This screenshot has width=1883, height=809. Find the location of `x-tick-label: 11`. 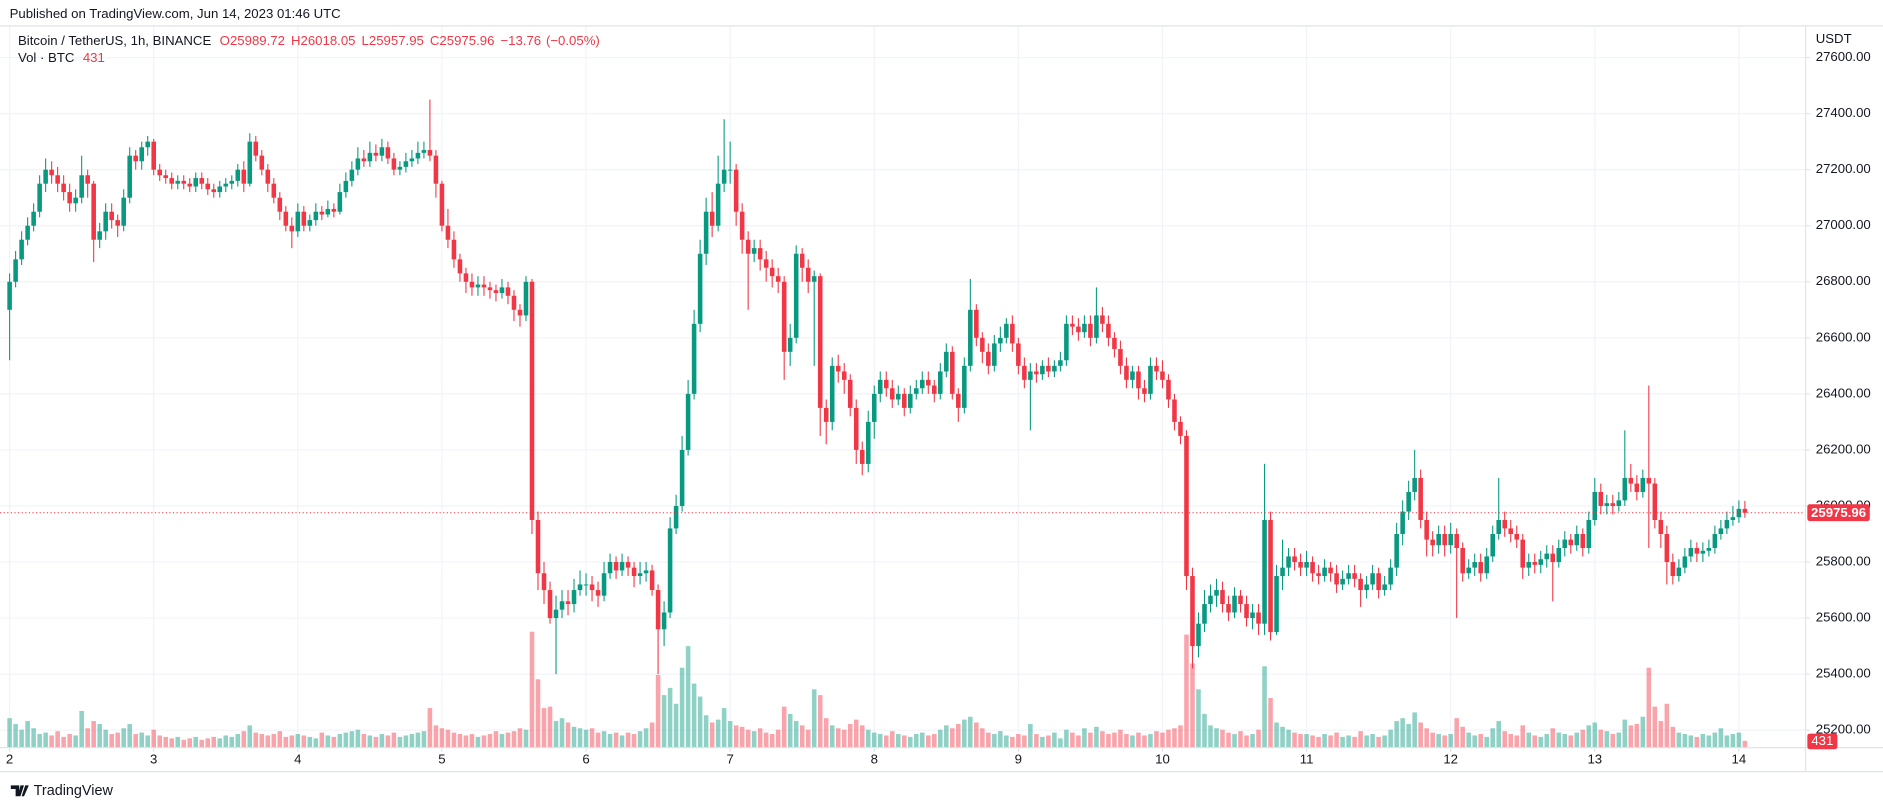

x-tick-label: 11 is located at coordinates (1307, 759).